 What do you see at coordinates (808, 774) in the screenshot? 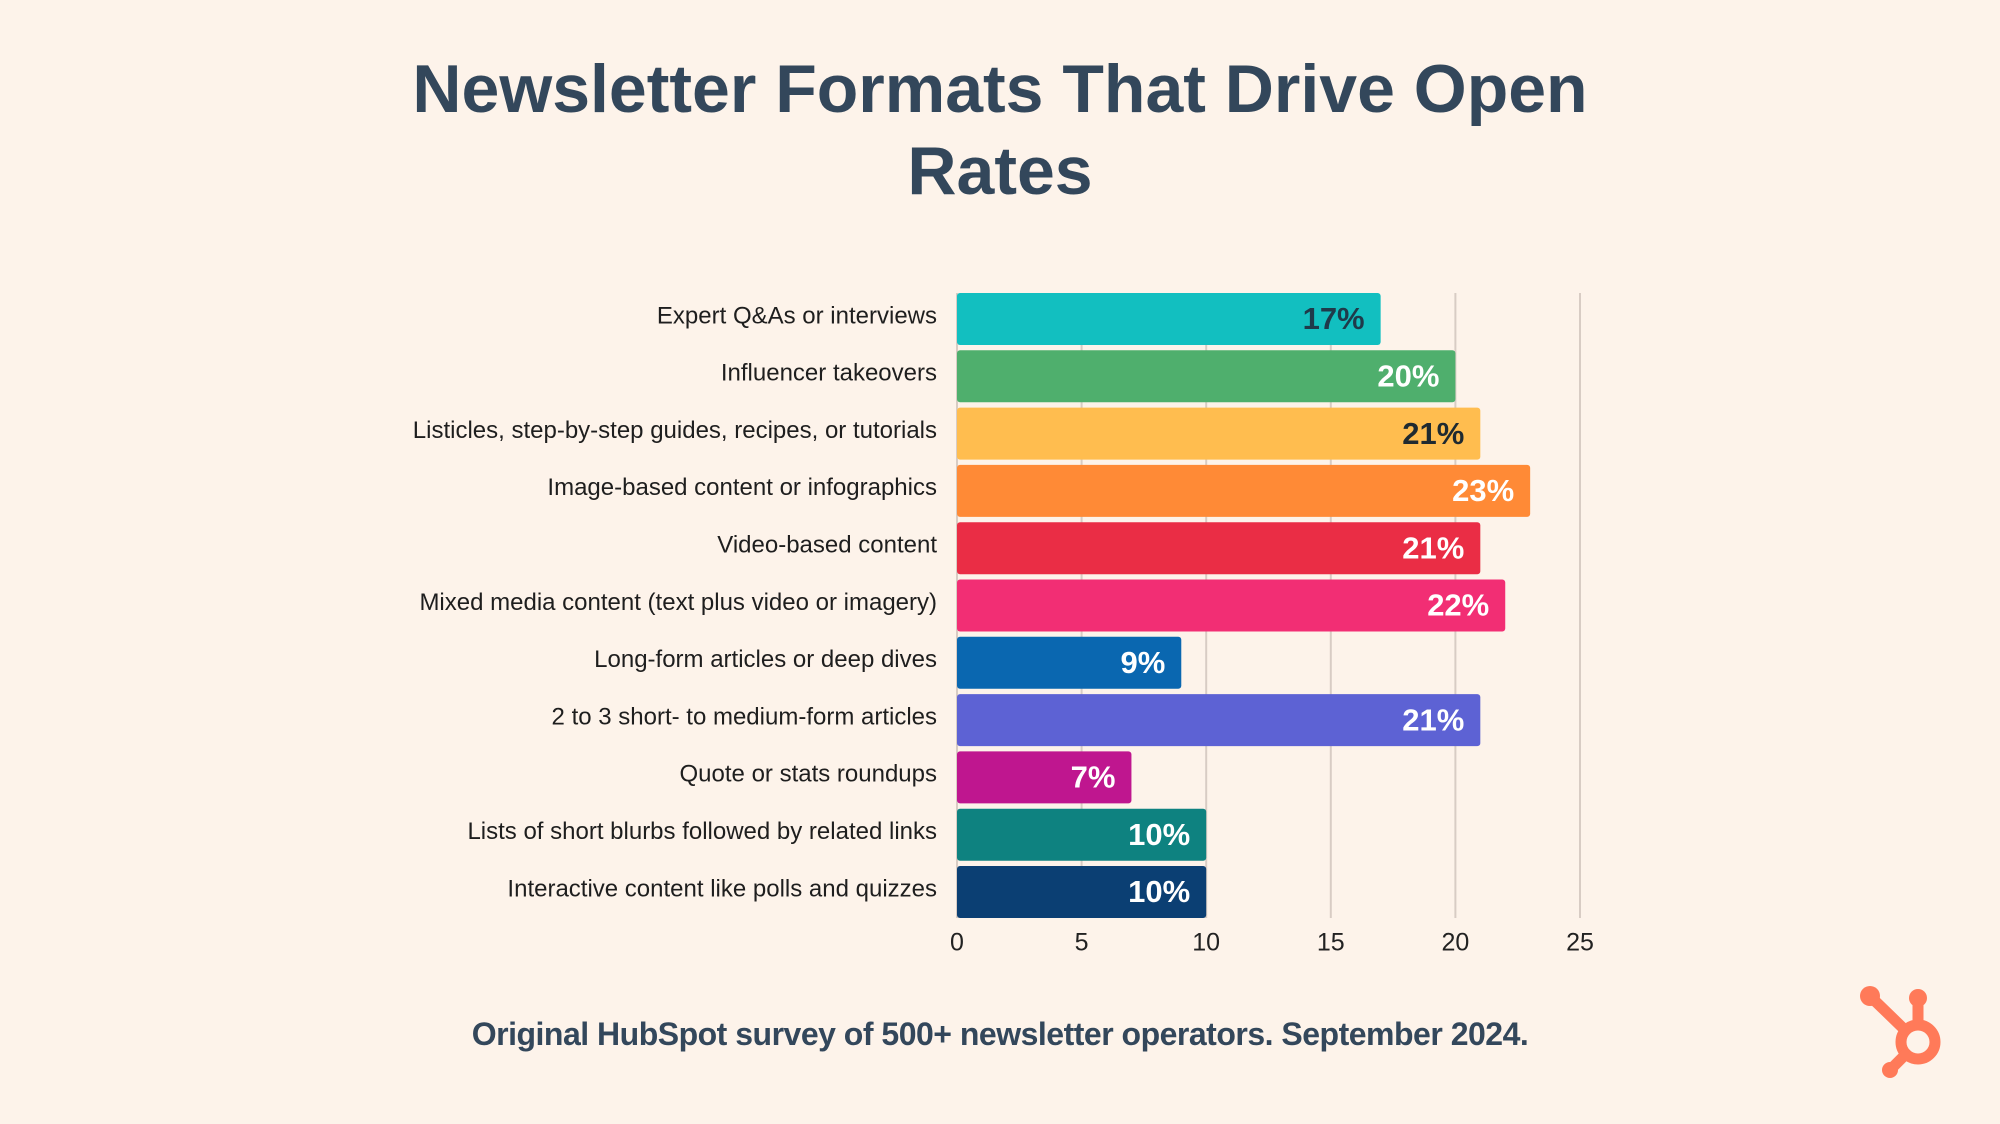
I see `category-label: Quote or stats roundups` at bounding box center [808, 774].